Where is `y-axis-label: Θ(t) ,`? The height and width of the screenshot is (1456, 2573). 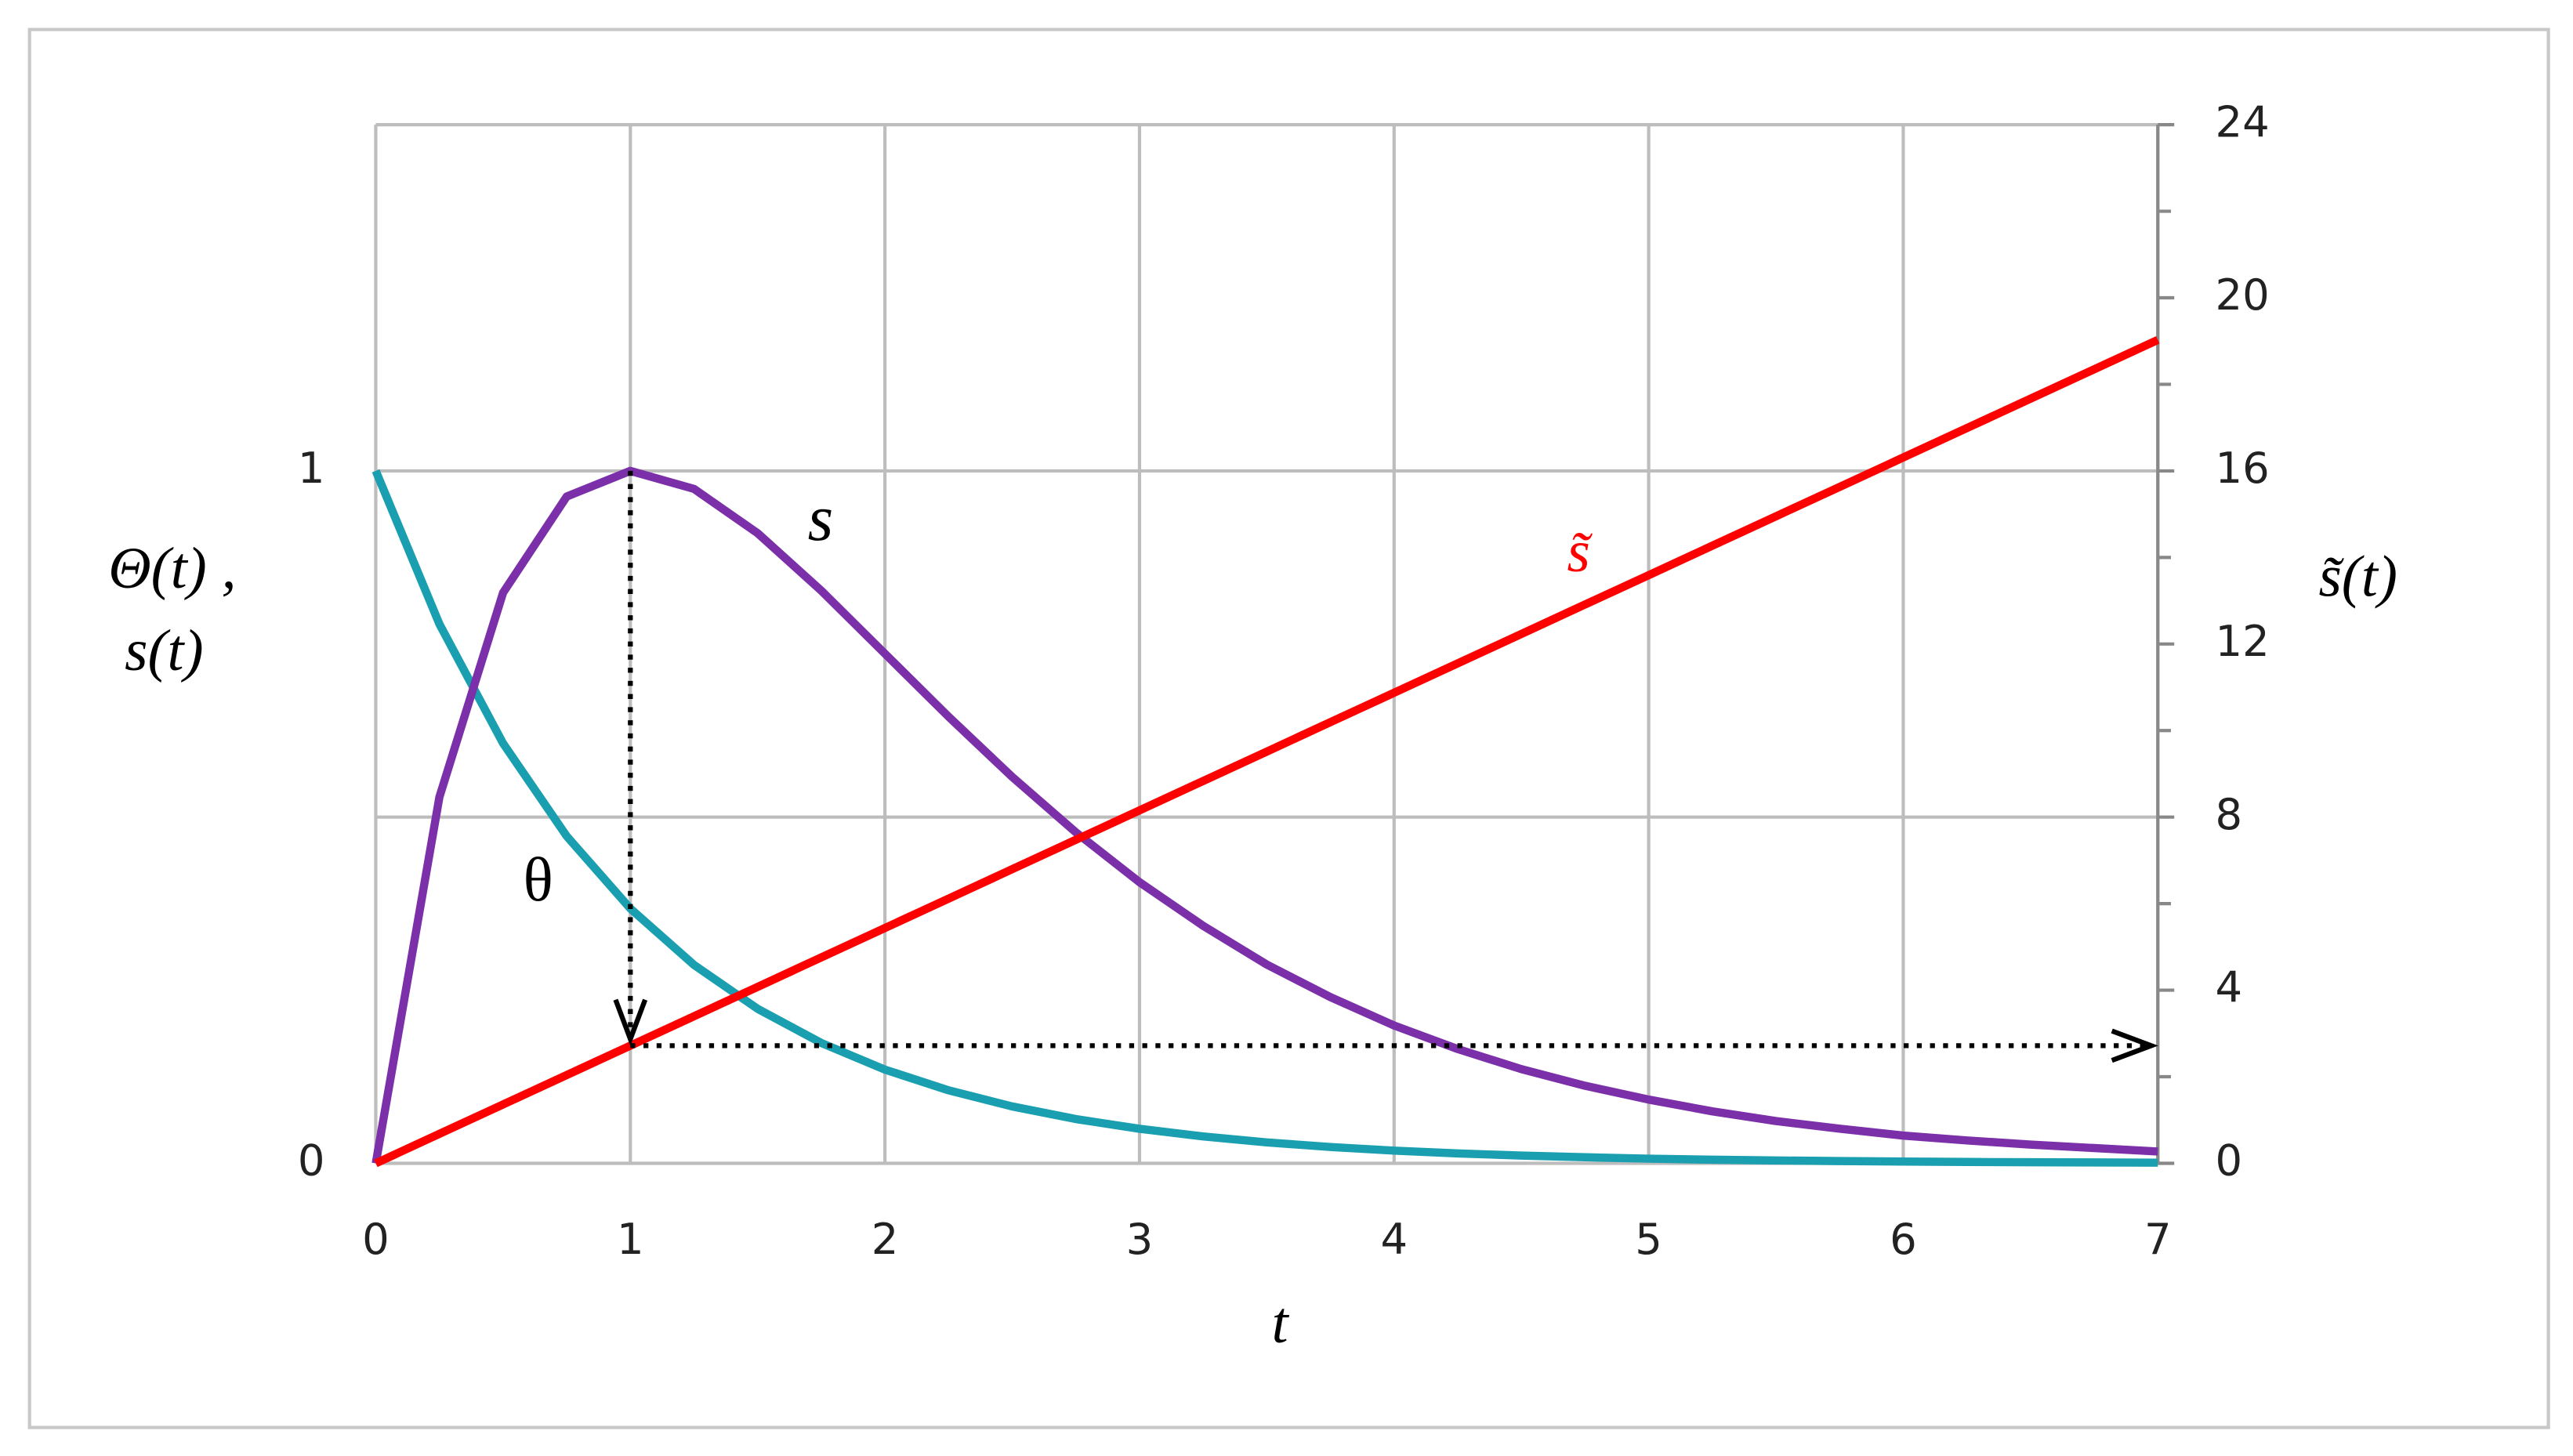
y-axis-label: Θ(t) , is located at coordinates (172, 568).